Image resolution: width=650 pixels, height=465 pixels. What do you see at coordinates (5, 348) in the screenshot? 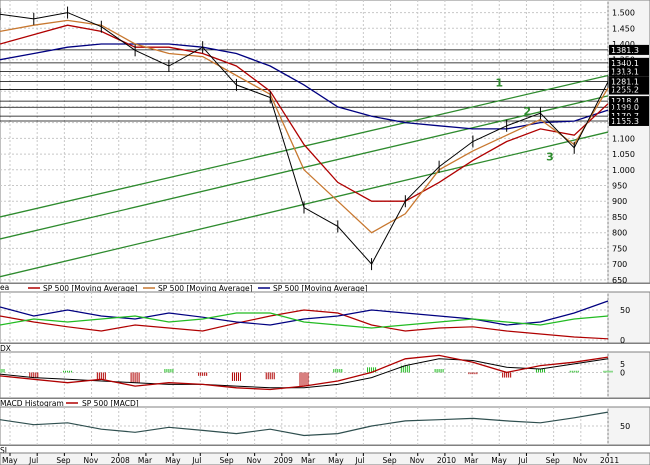
I see `legend-prefix: DX` at bounding box center [5, 348].